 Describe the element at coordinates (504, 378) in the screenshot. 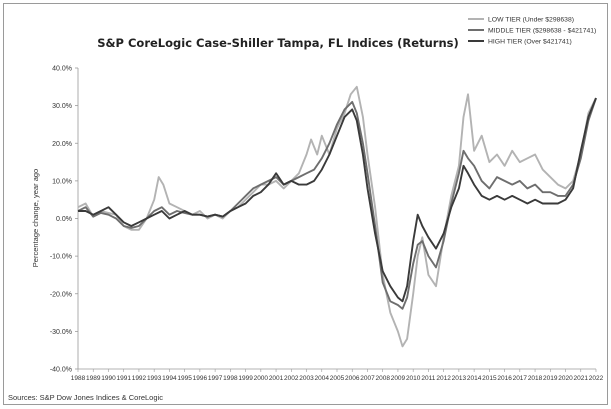

I see `x-tick-label: 2016` at that location.